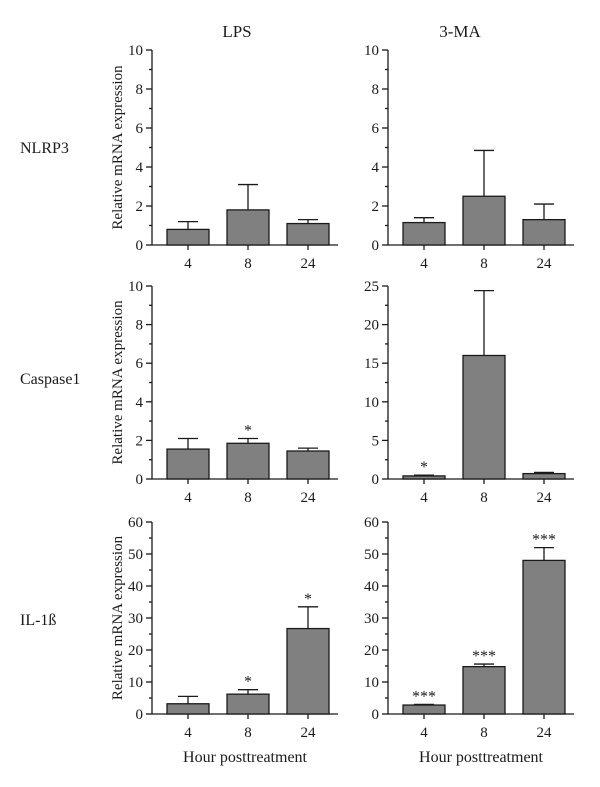  What do you see at coordinates (460, 31) in the screenshot?
I see `column-title-3ma: 3-MA` at bounding box center [460, 31].